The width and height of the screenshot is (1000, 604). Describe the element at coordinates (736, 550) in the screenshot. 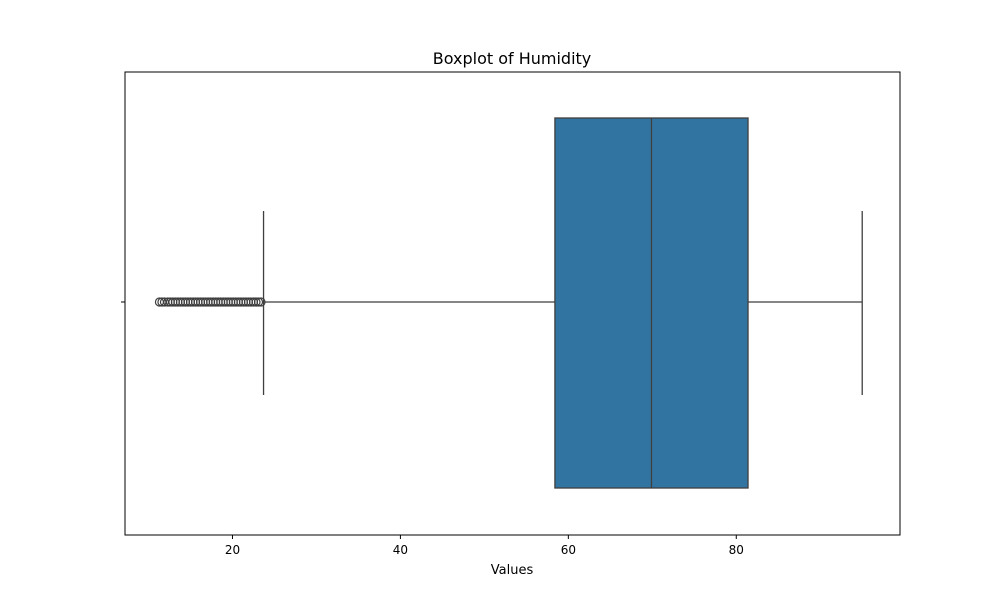

I see `x-tick-label: 80` at that location.